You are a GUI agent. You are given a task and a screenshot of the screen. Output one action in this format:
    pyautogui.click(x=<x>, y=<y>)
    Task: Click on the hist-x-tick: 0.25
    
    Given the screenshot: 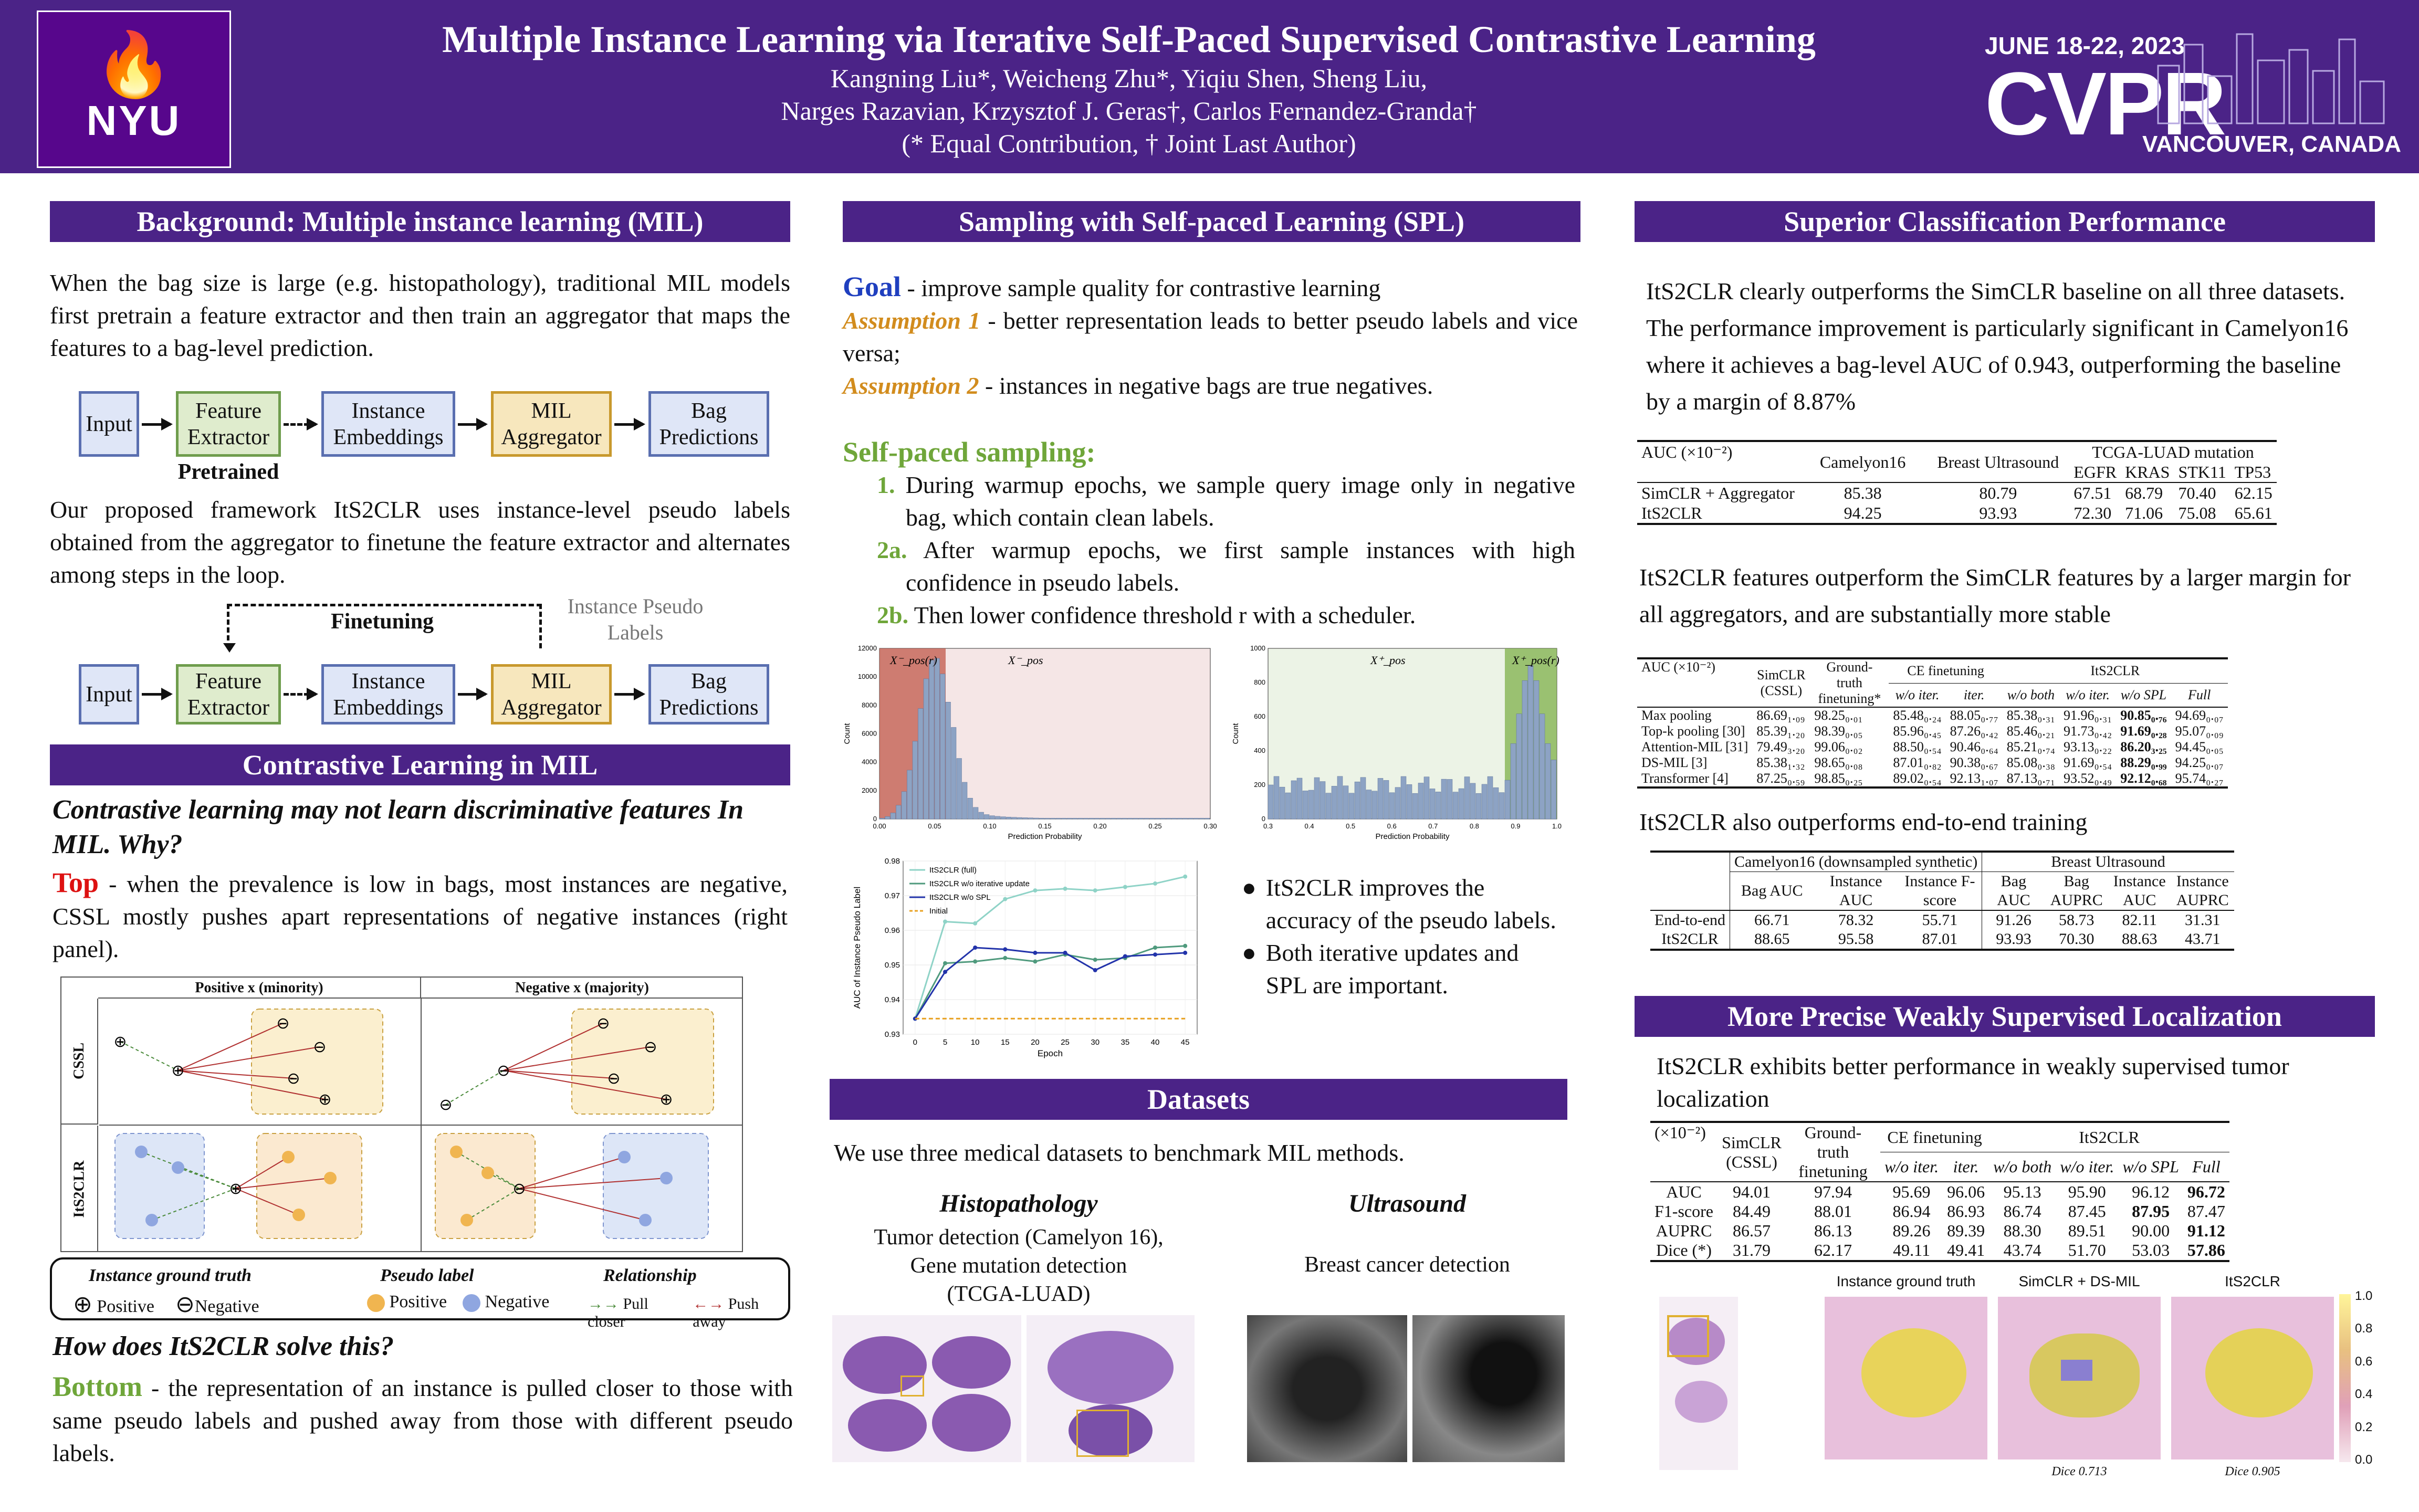 What is the action you would take?
    pyautogui.click(x=1154, y=826)
    